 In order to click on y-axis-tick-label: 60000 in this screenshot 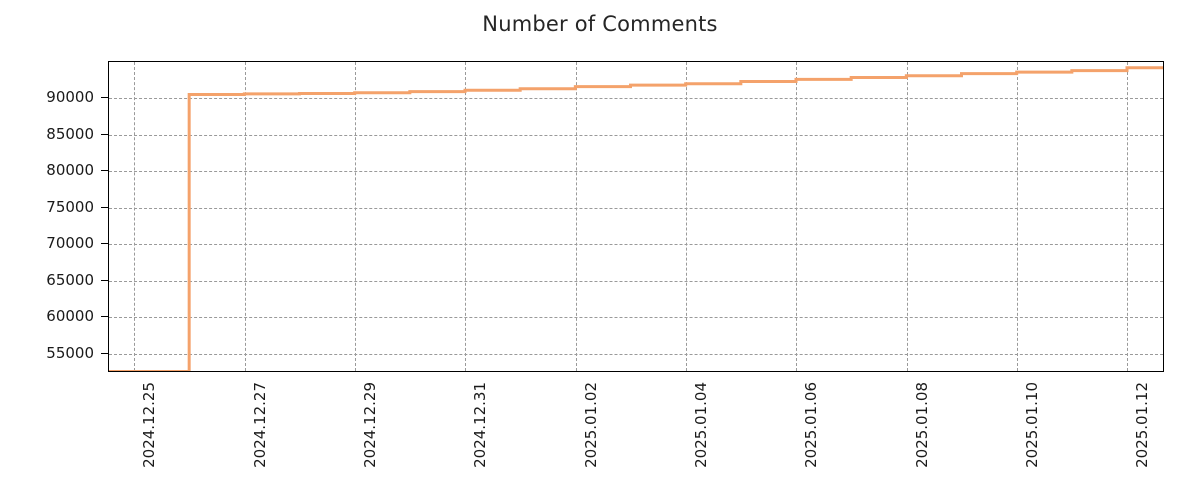, I will do `click(70, 316)`.